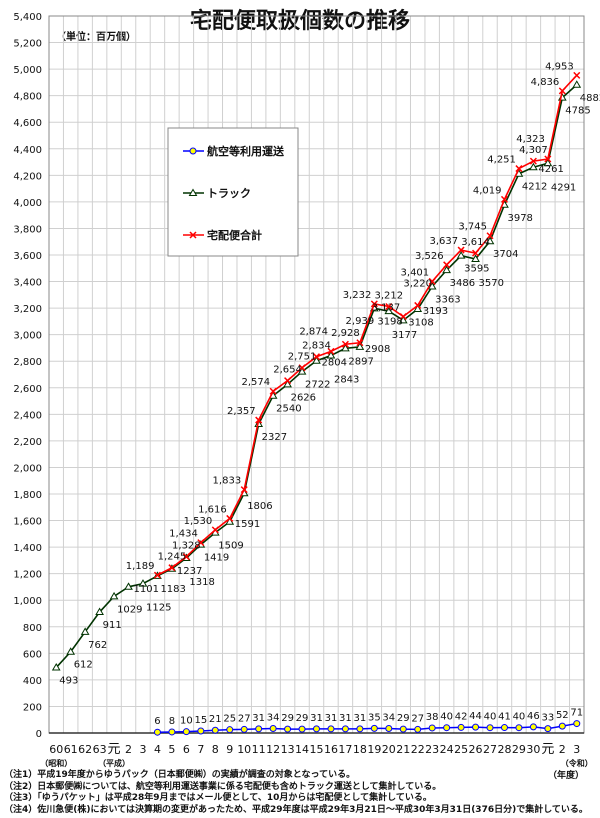  I want to click on data-label: 52, so click(562, 715).